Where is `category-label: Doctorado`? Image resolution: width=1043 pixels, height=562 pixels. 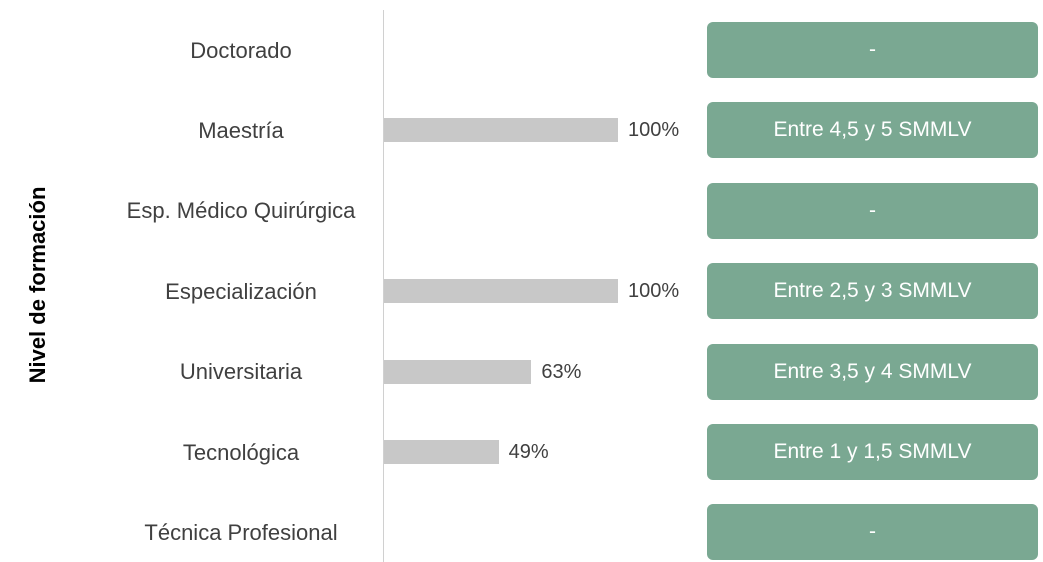
category-label: Doctorado is located at coordinates (241, 50).